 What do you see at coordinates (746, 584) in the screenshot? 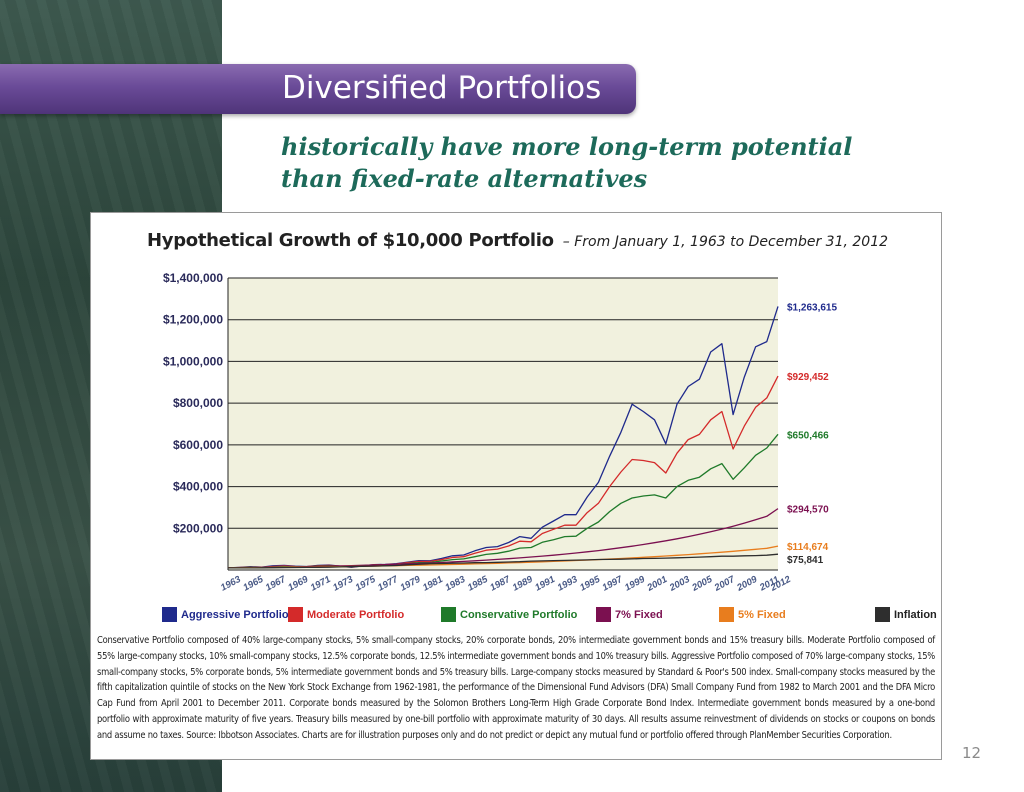
I see `x-tick-label: 2009` at bounding box center [746, 584].